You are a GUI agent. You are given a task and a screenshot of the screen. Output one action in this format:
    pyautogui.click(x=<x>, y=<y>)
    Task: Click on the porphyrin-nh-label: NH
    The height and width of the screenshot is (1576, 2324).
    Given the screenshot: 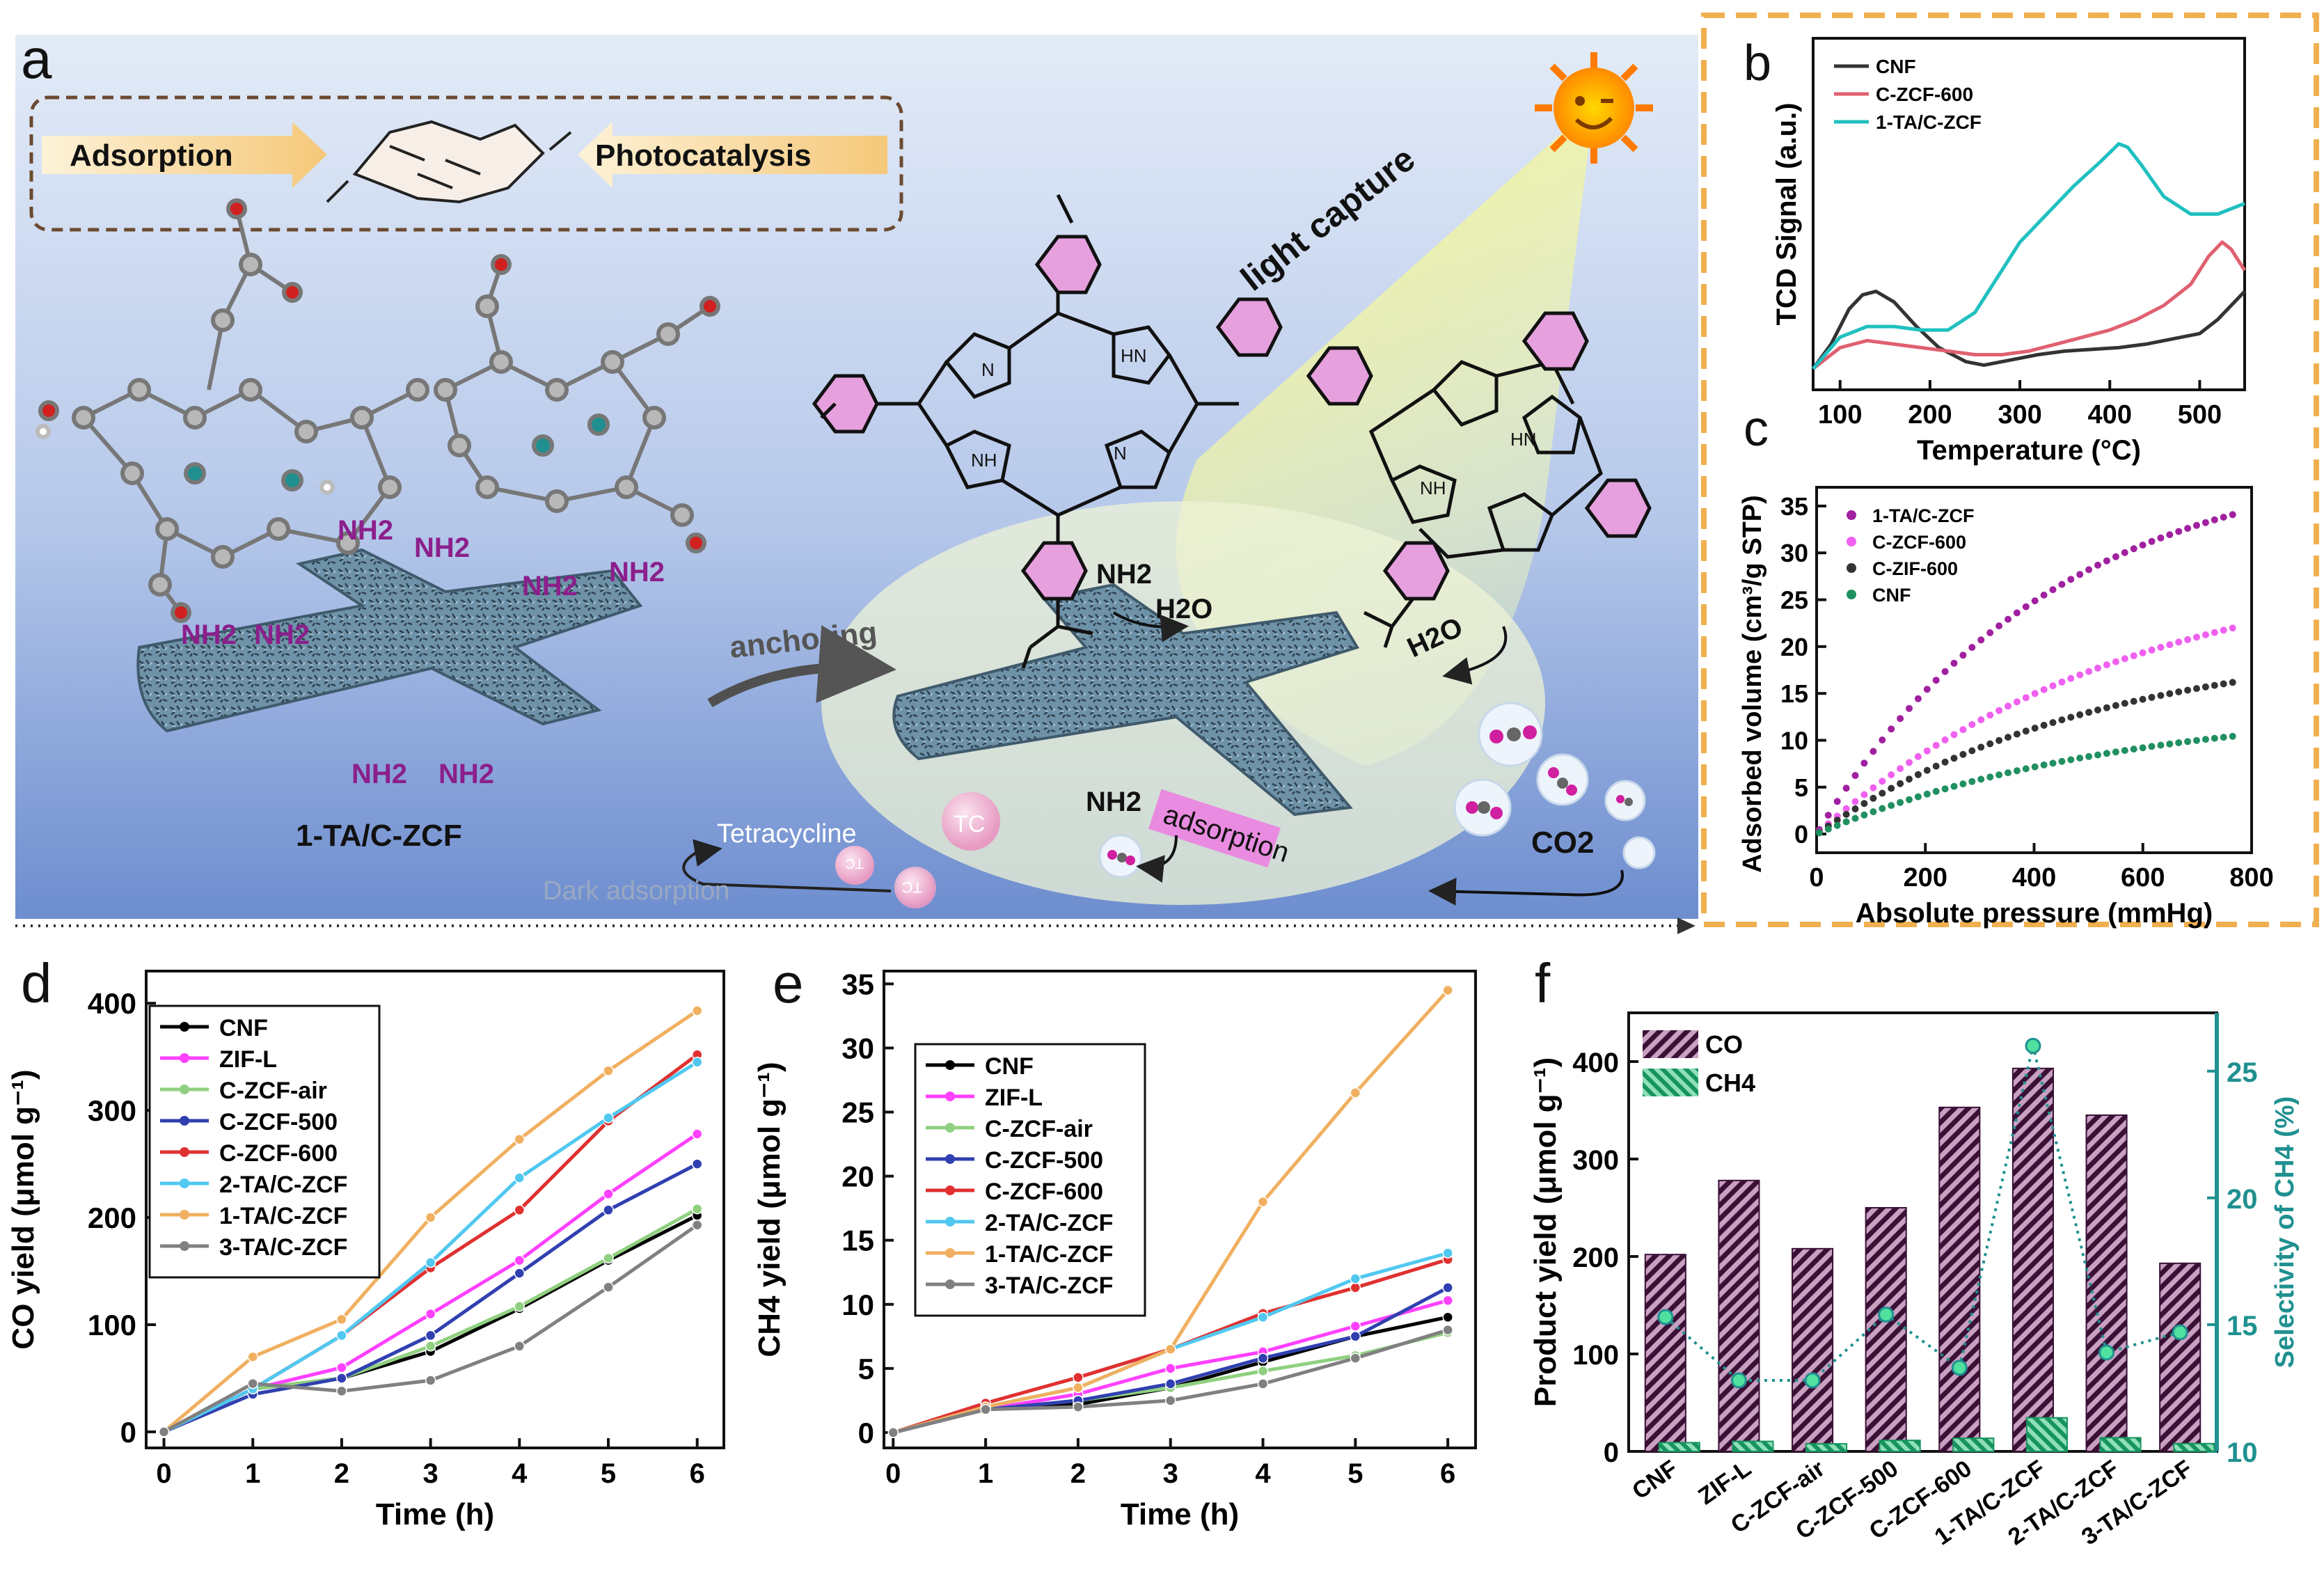 What is the action you would take?
    pyautogui.click(x=1433, y=488)
    